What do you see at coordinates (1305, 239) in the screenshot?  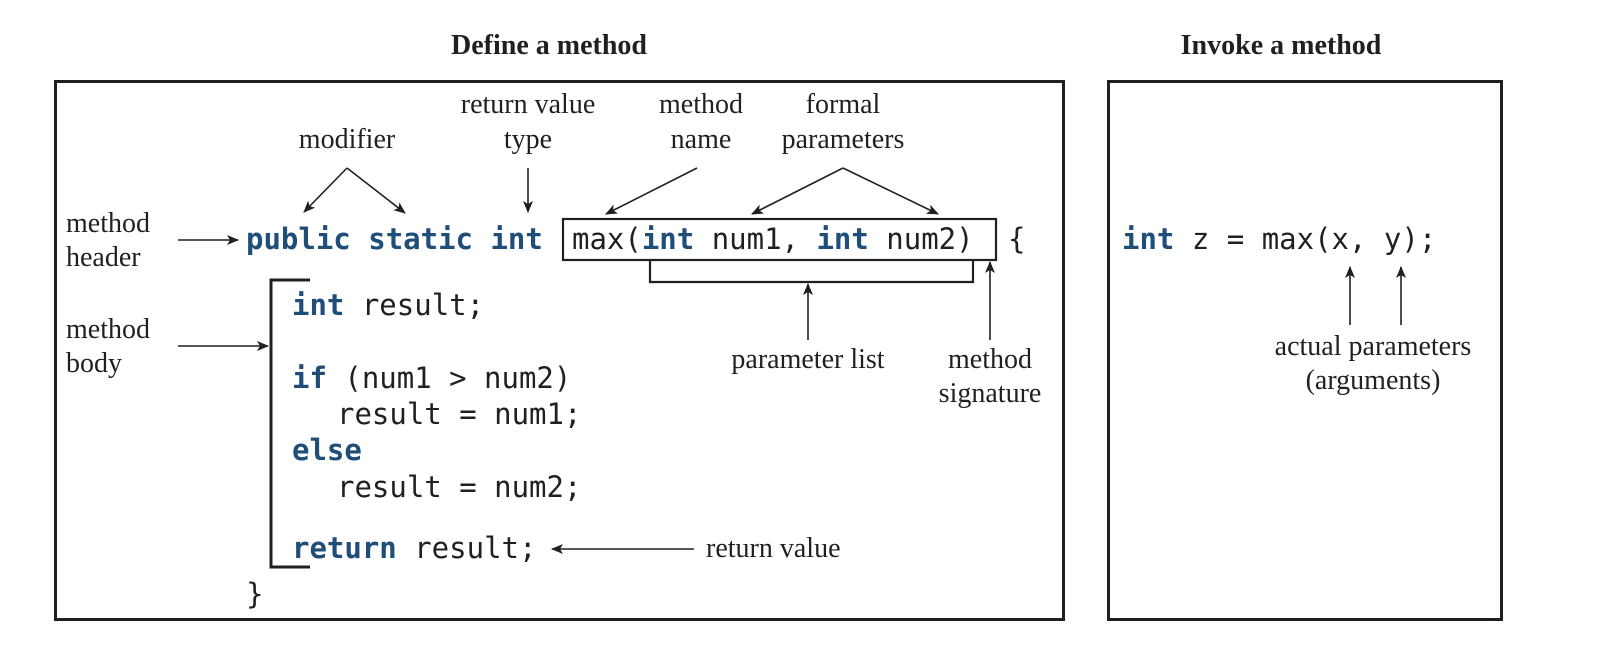 I see `invoke-call: z = max(x, y);` at bounding box center [1305, 239].